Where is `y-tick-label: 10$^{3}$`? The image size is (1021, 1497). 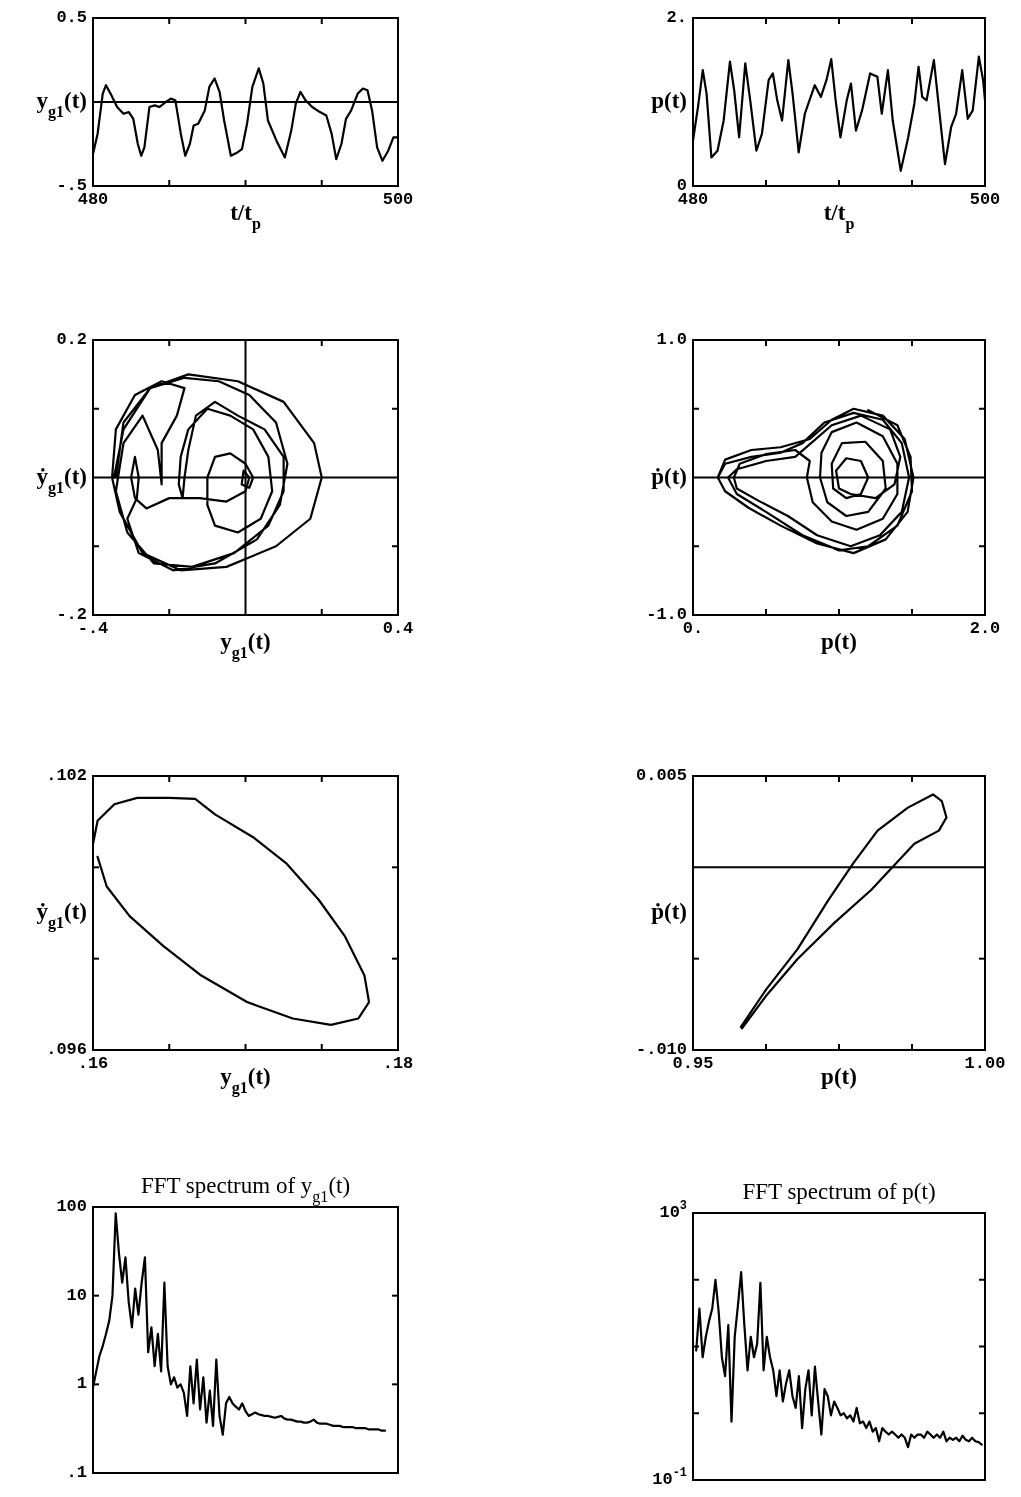 y-tick-label: 10$^{3}$ is located at coordinates (673, 1211).